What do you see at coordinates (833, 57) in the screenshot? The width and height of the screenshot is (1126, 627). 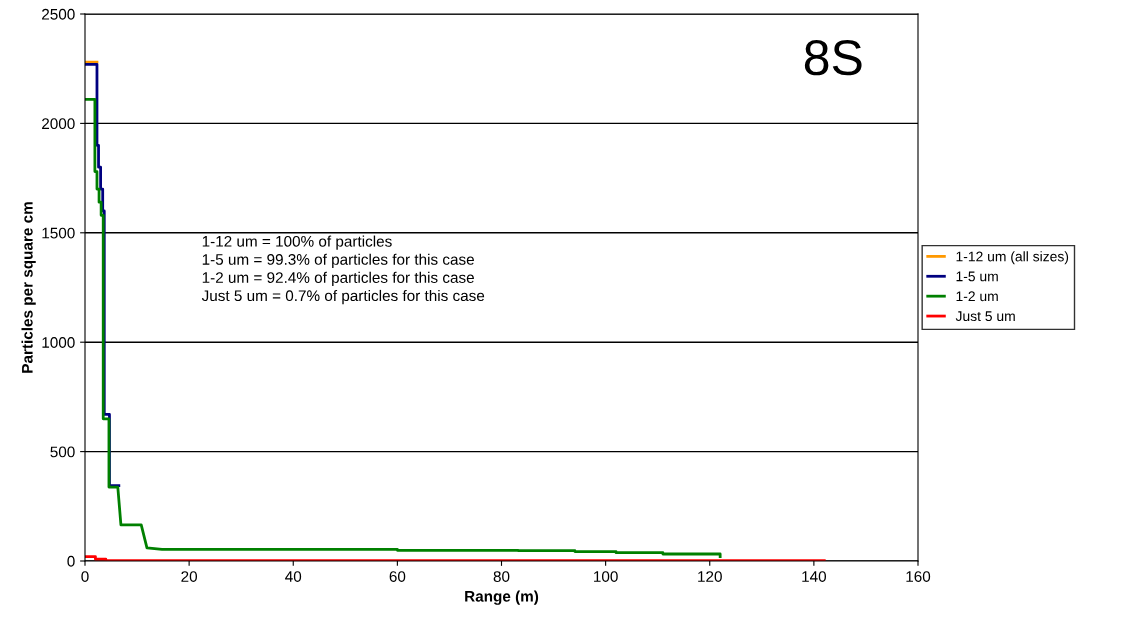 I see `annotation: 8S` at bounding box center [833, 57].